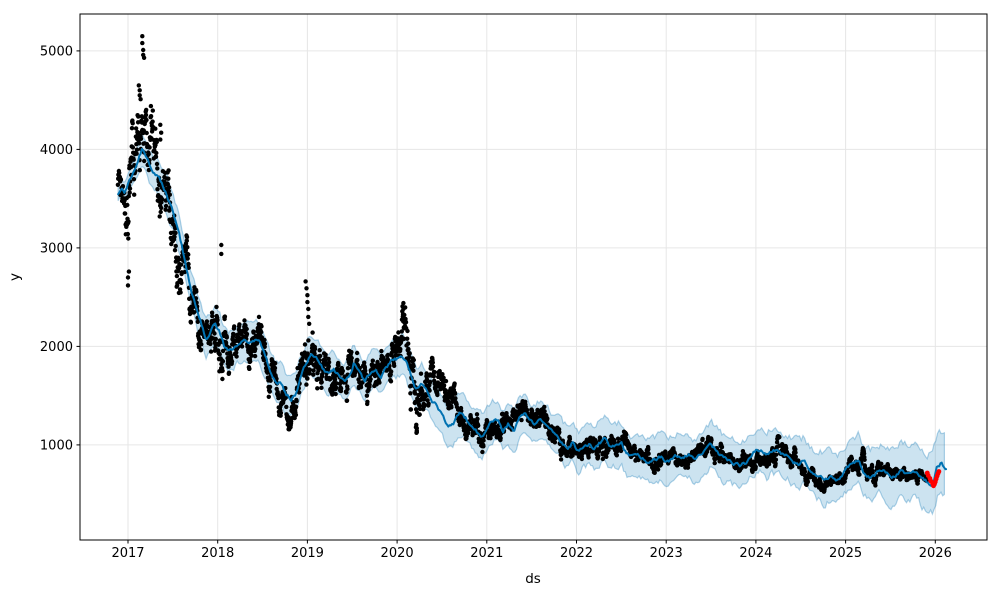  What do you see at coordinates (533, 579) in the screenshot?
I see `x-axis-label: ds` at bounding box center [533, 579].